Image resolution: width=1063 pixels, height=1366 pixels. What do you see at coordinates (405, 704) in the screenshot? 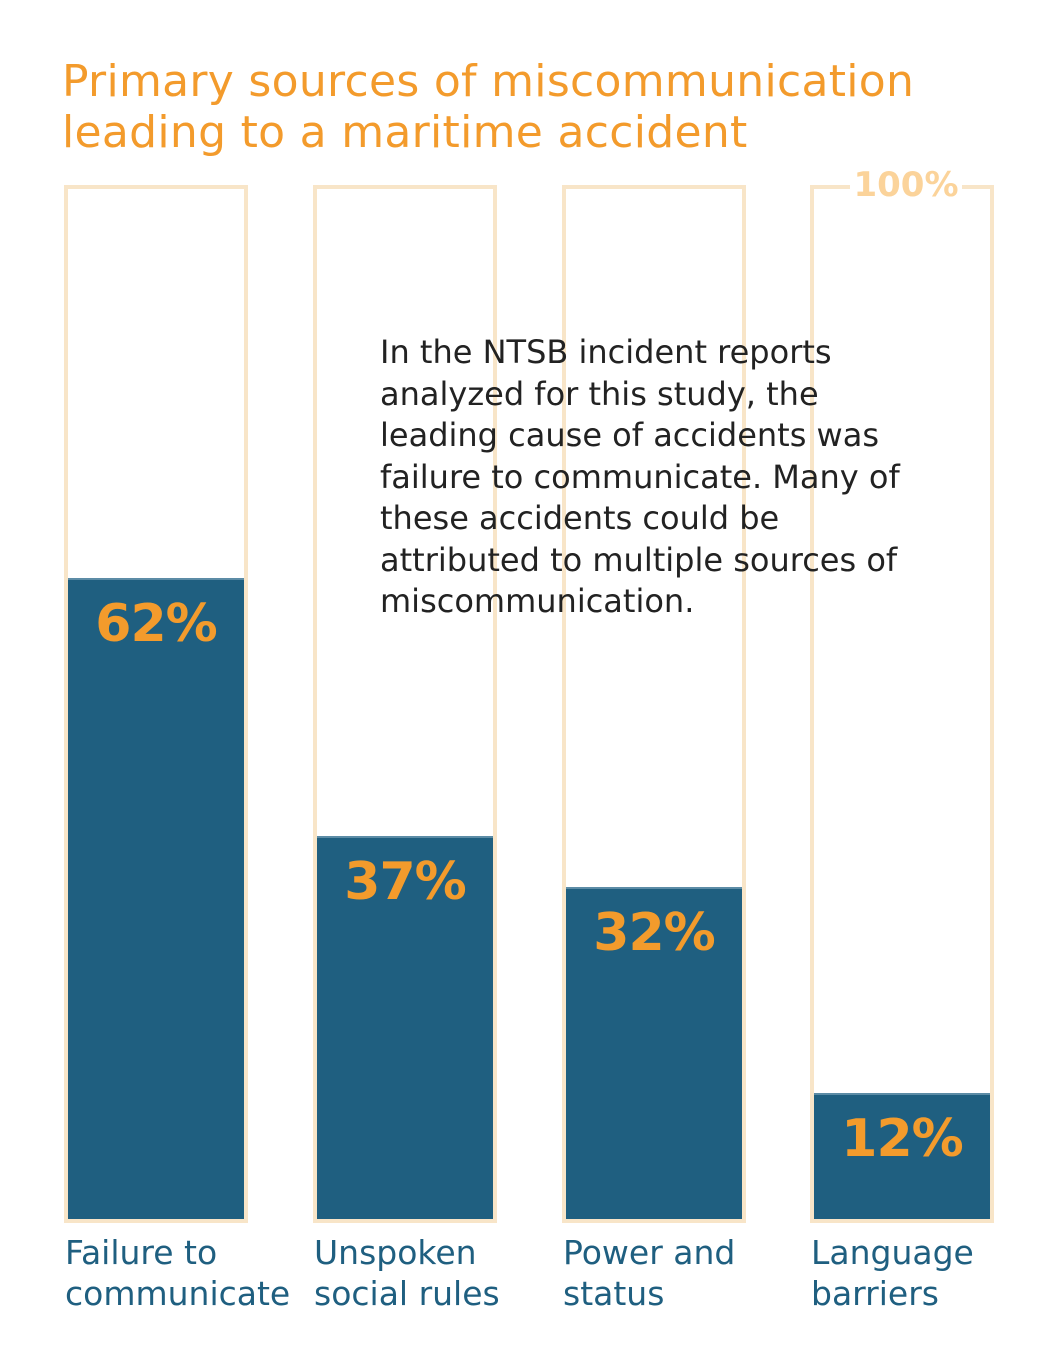
I see `bar-outline: 37%` at bounding box center [405, 704].